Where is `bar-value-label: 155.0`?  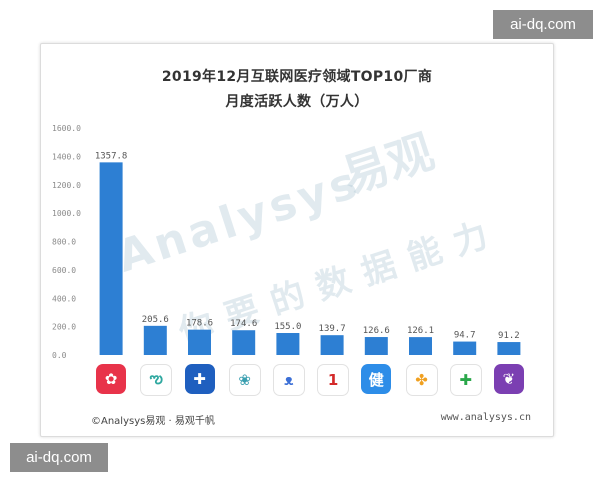
bar-value-label: 155.0 is located at coordinates (287, 327).